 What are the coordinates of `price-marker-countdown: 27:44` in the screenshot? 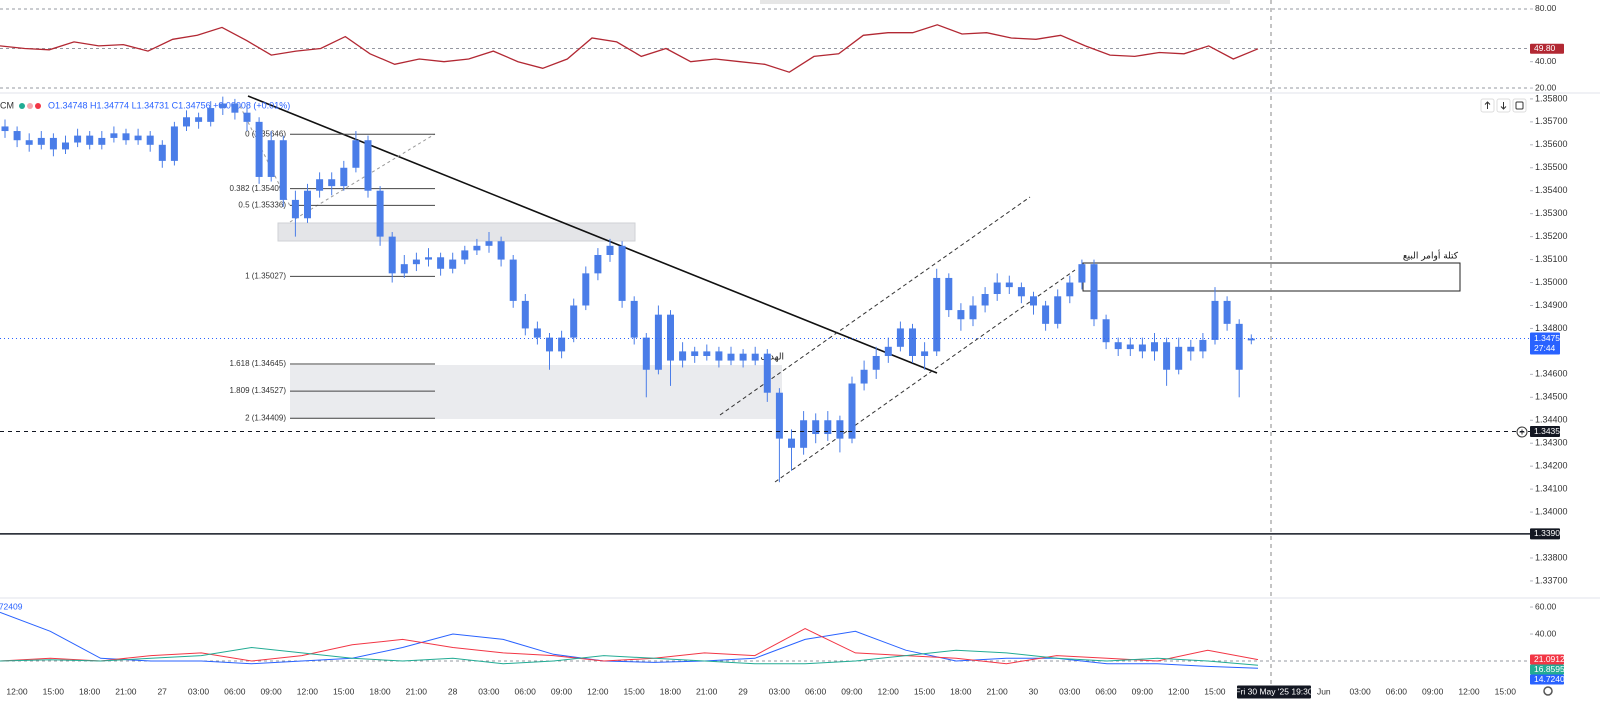 It's located at (1545, 348).